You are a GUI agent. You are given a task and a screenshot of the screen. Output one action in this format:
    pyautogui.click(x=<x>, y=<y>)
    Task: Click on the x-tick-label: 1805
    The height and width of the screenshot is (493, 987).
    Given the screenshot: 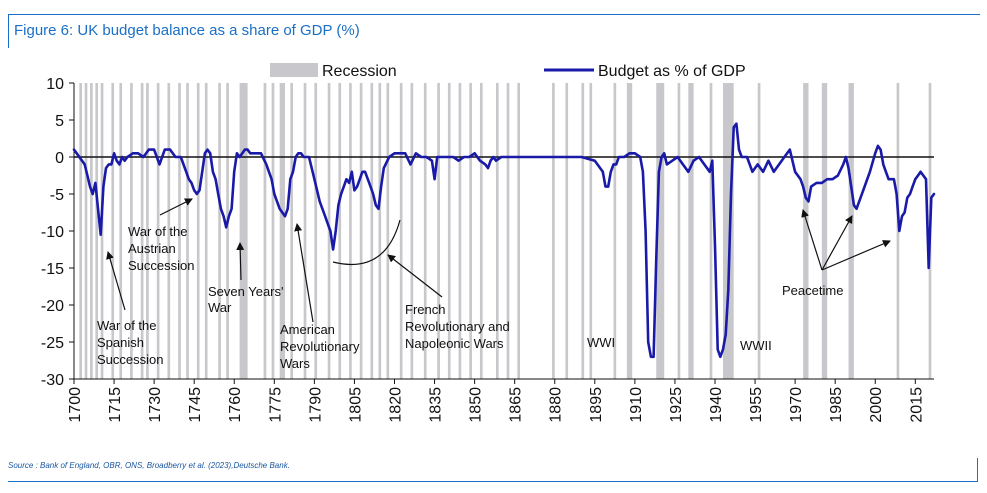 What is the action you would take?
    pyautogui.click(x=355, y=405)
    